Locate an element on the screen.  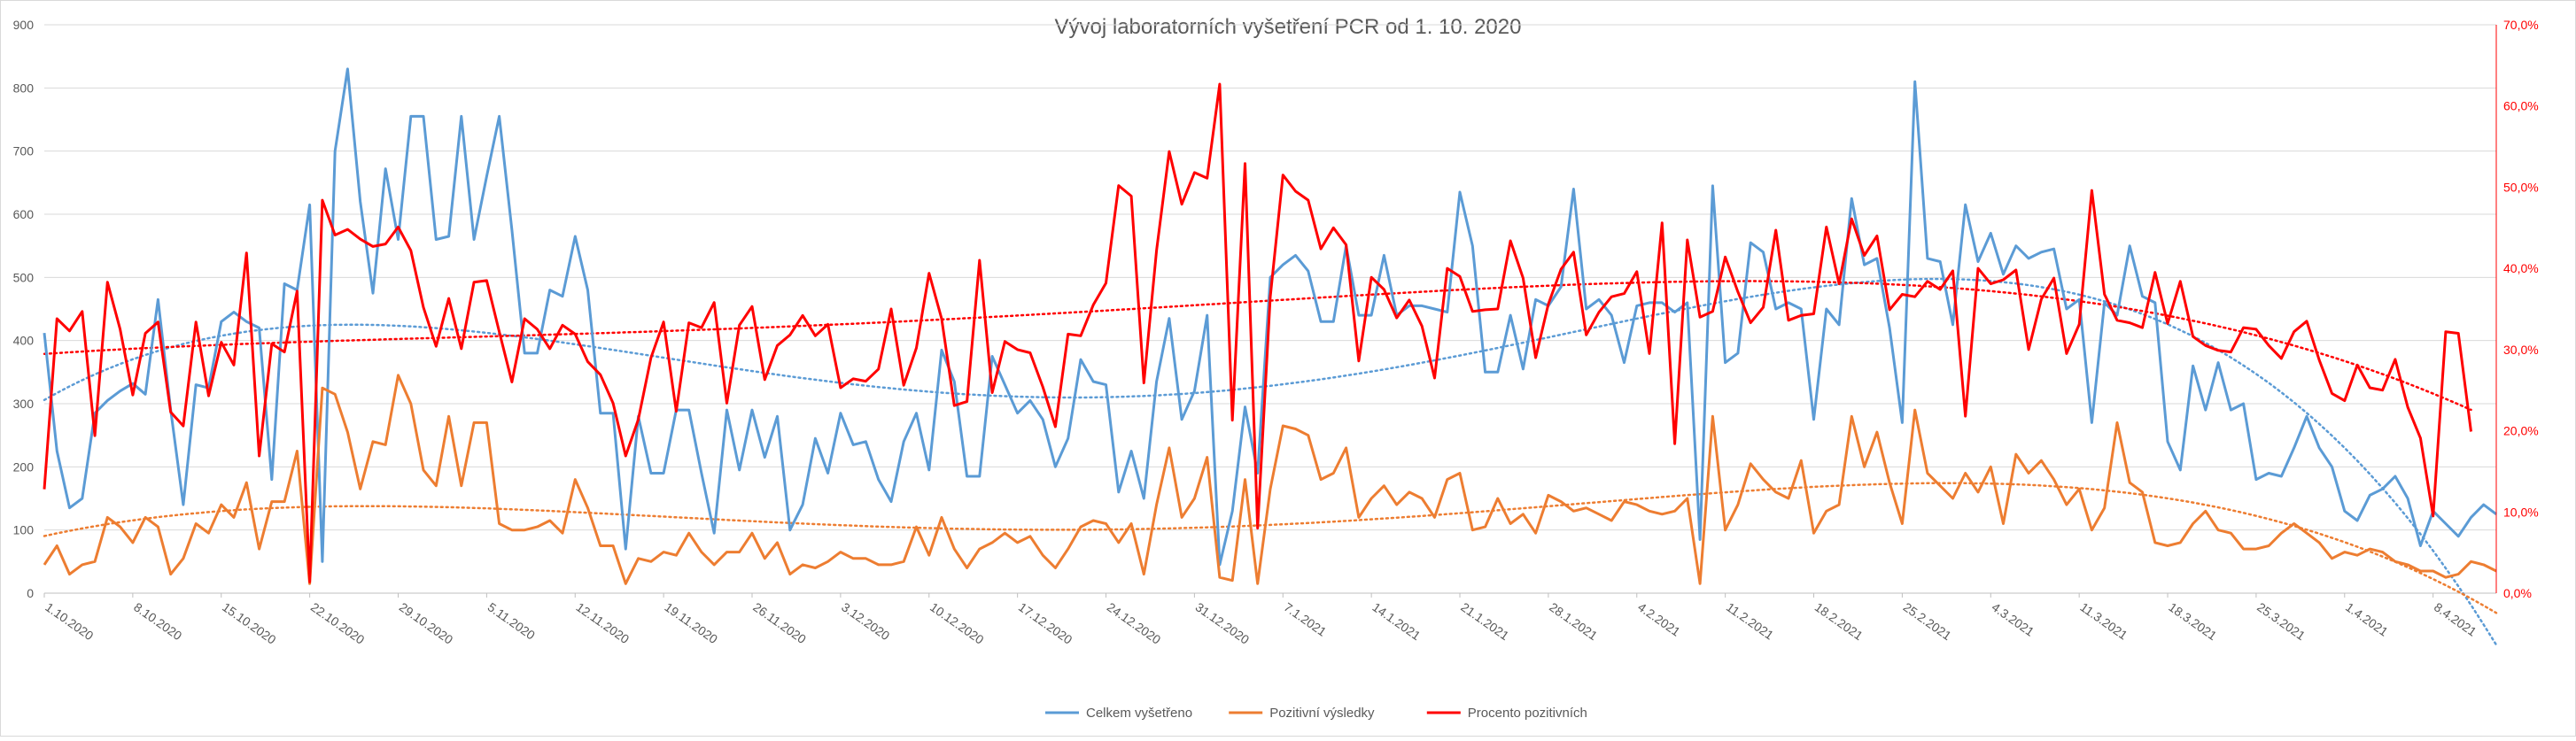
legend-label-celkem-vysetreno: Celkem vyšetřeno is located at coordinates (1139, 713).